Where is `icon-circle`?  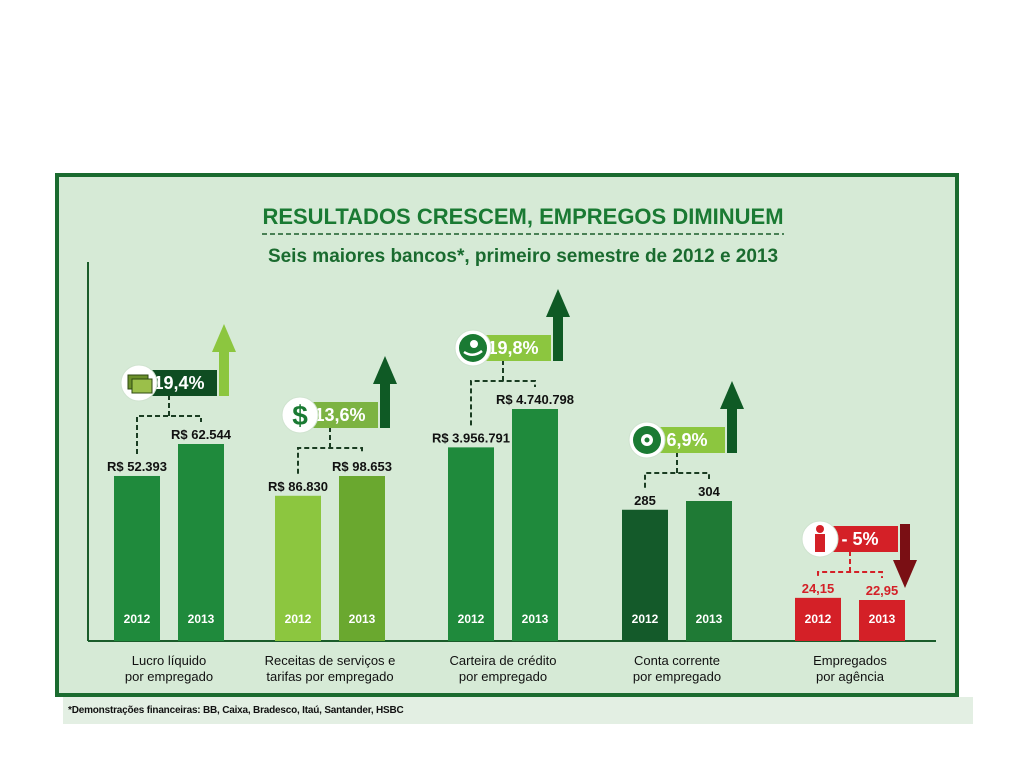 icon-circle is located at coordinates (300, 415).